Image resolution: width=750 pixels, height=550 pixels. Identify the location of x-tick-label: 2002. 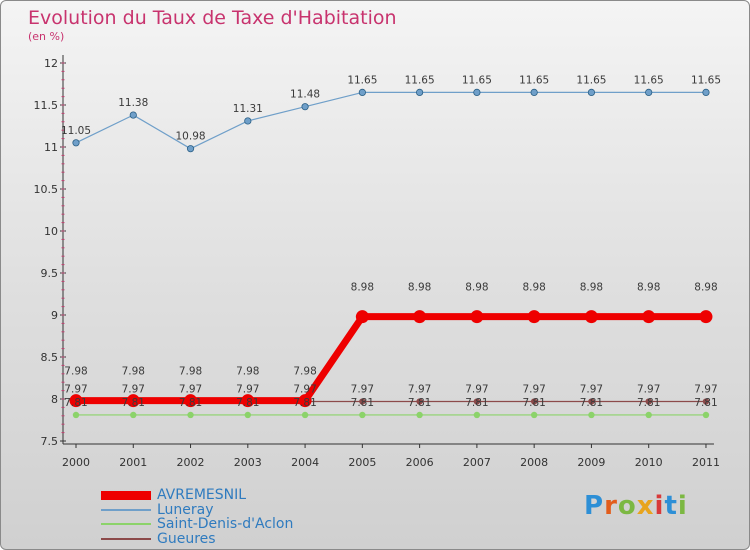
(191, 462).